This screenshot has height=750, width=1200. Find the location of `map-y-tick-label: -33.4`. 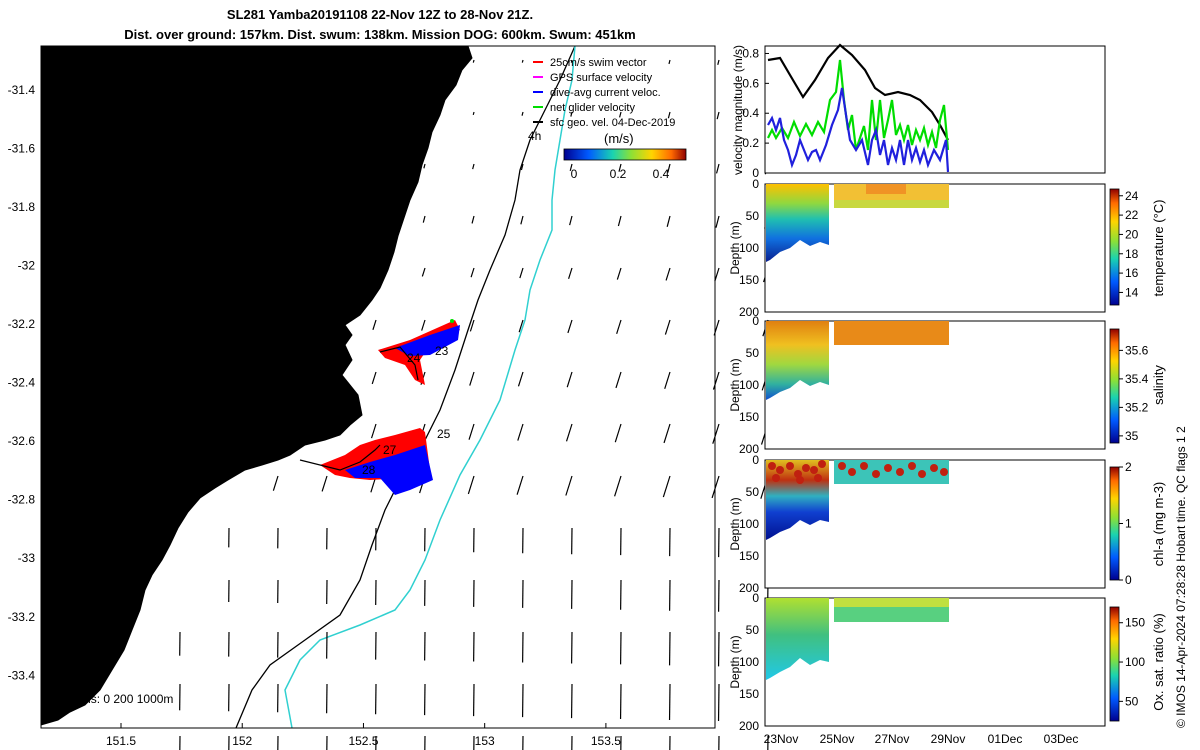

map-y-tick-label: -33.4 is located at coordinates (22, 675).